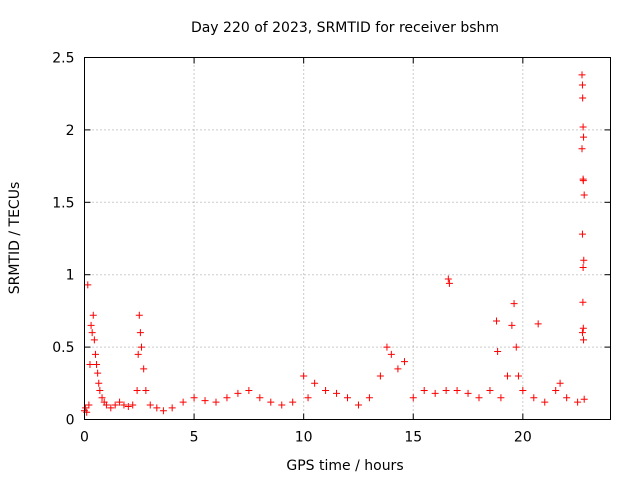 The image size is (640, 480). Describe the element at coordinates (63, 348) in the screenshot. I see `y-tick-label: 0.5` at that location.